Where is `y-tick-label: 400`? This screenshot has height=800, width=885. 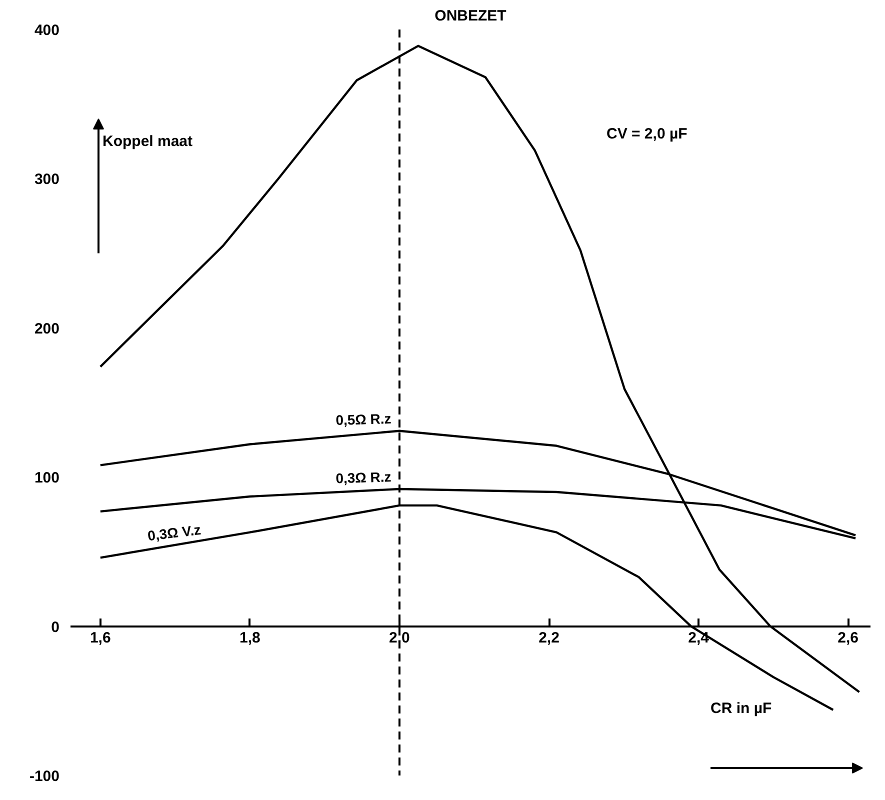
y-tick-label: 400 is located at coordinates (47, 30).